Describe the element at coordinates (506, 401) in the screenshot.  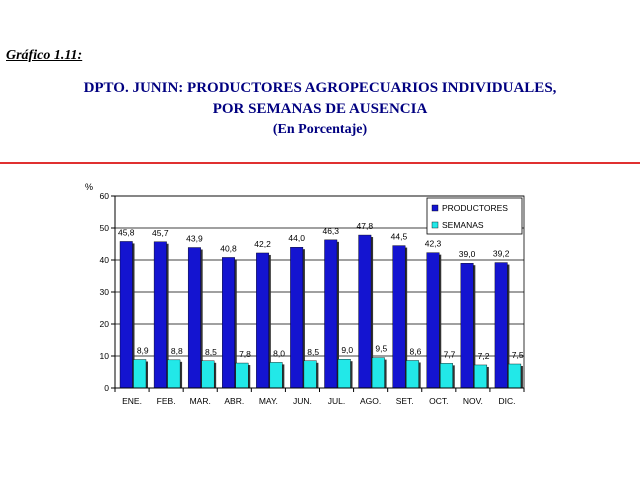
I see `x-tick-label: DIC.` at that location.